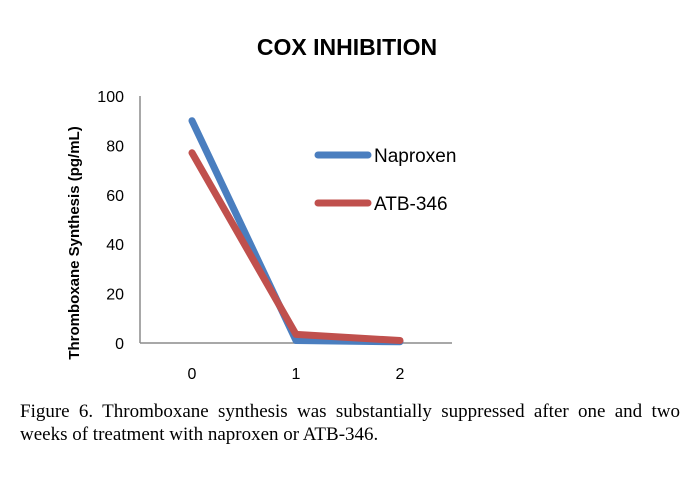 This screenshot has width=693, height=494. What do you see at coordinates (115, 146) in the screenshot?
I see `y-tick-label: 80` at bounding box center [115, 146].